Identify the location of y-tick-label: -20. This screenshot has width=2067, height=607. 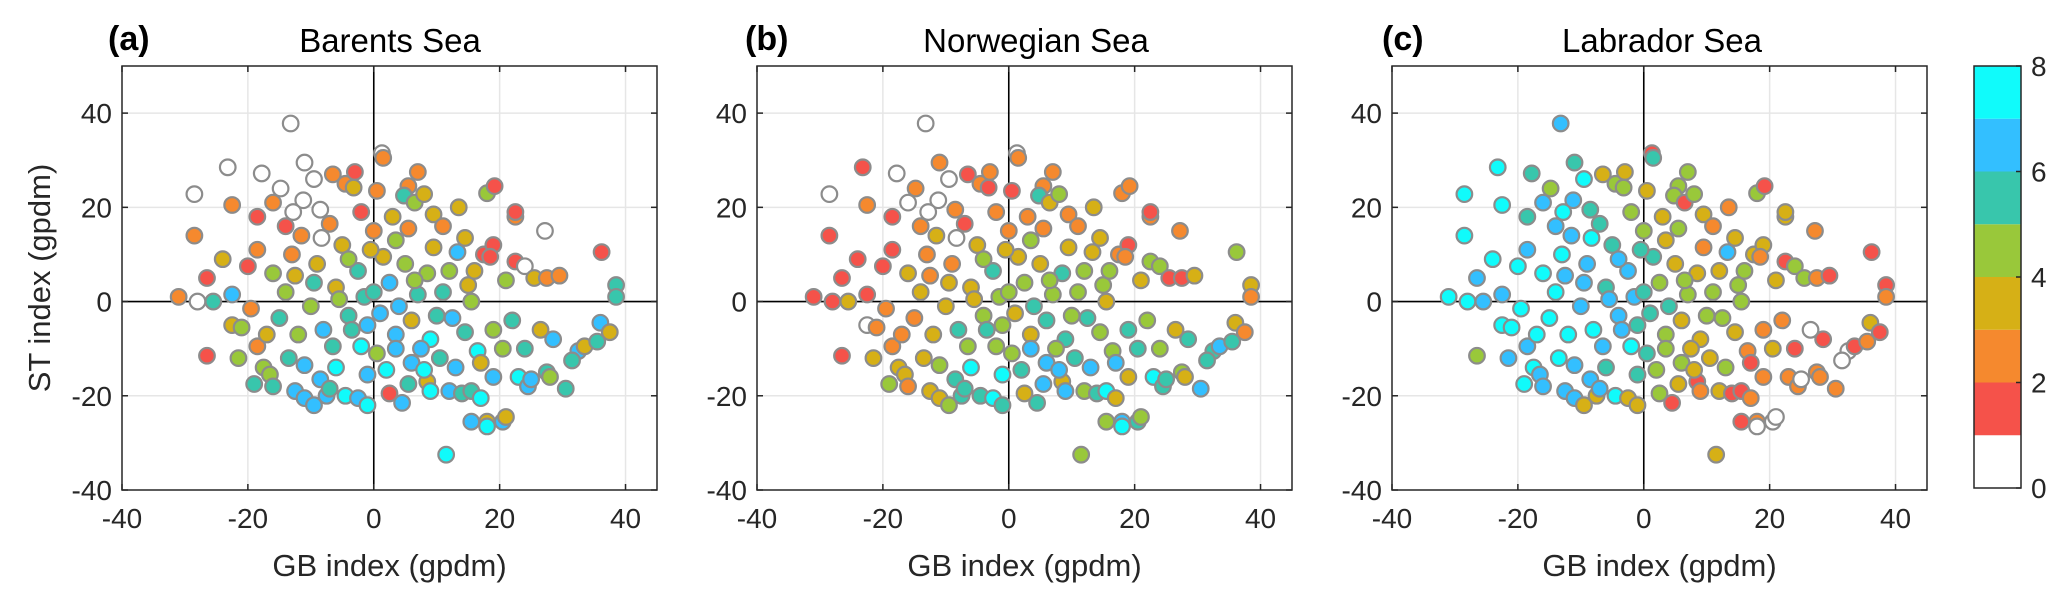
(92, 396).